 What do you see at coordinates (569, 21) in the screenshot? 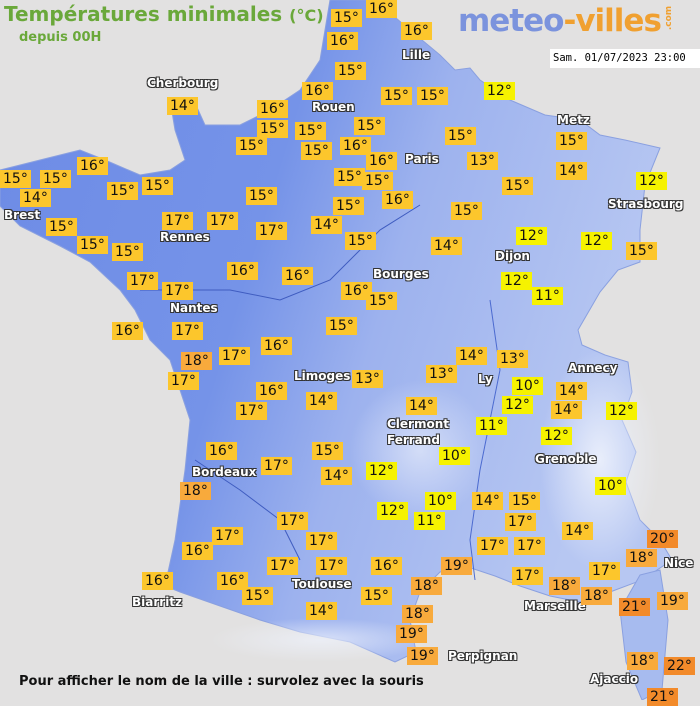
I see `meteo-villes-logo: meteo-villes .com` at bounding box center [569, 21].